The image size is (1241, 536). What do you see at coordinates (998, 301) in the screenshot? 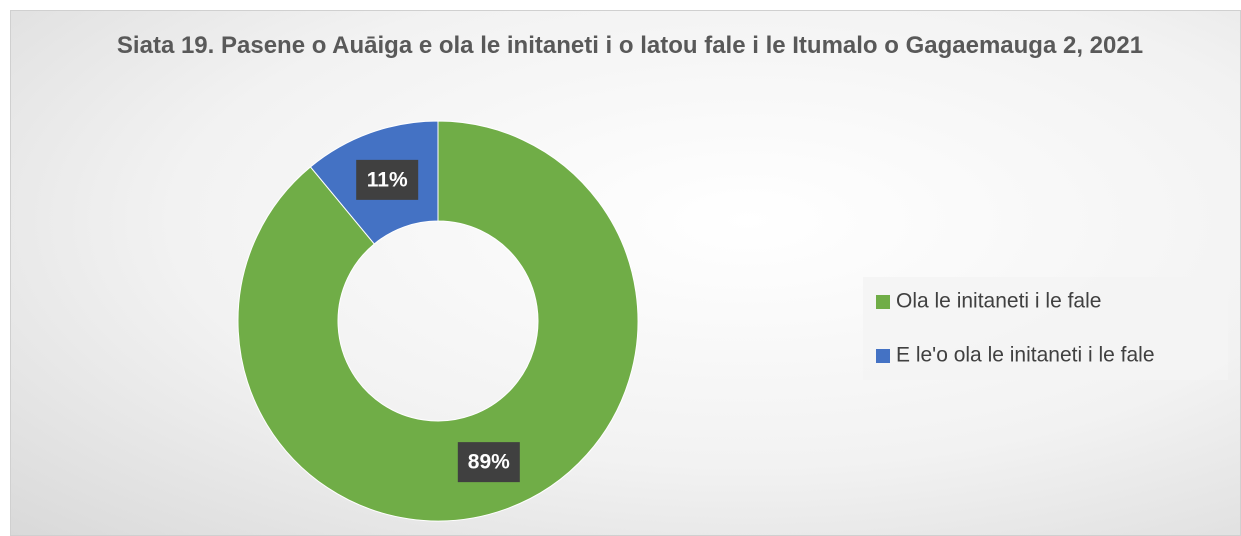
I see `legend-label: Ola le initaneti i le fale` at bounding box center [998, 301].